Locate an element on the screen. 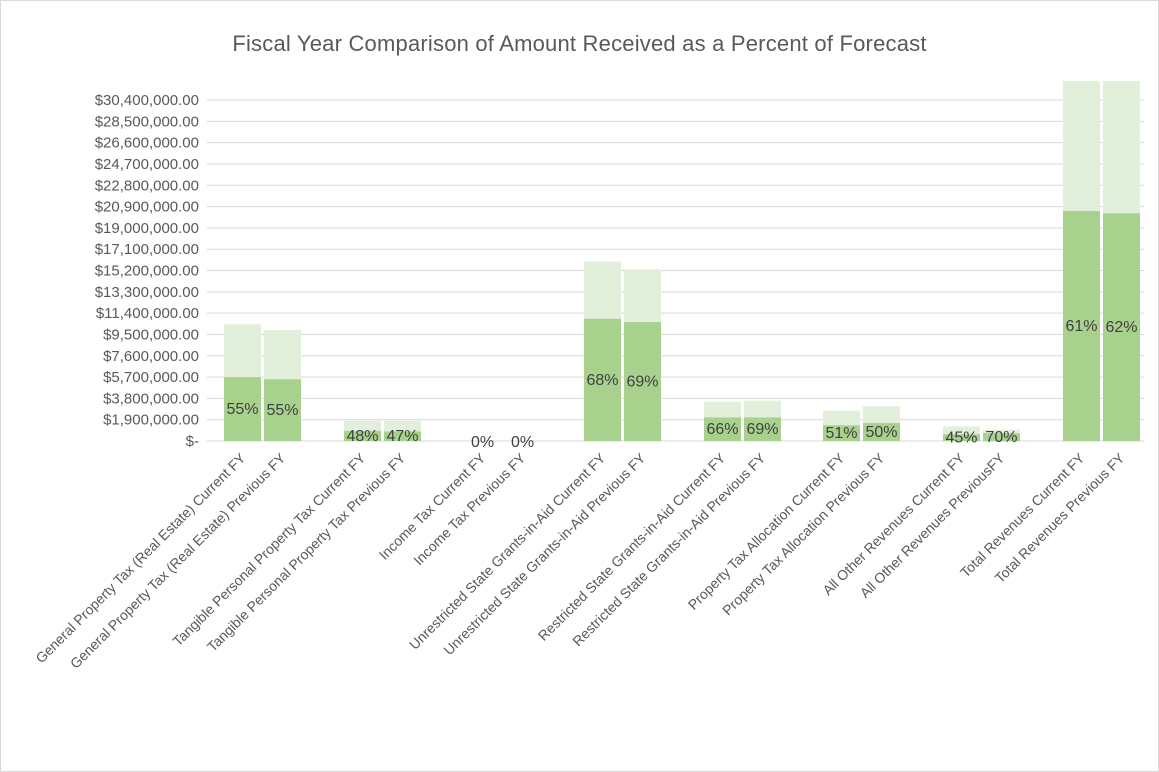  data-label: 68% is located at coordinates (602, 380).